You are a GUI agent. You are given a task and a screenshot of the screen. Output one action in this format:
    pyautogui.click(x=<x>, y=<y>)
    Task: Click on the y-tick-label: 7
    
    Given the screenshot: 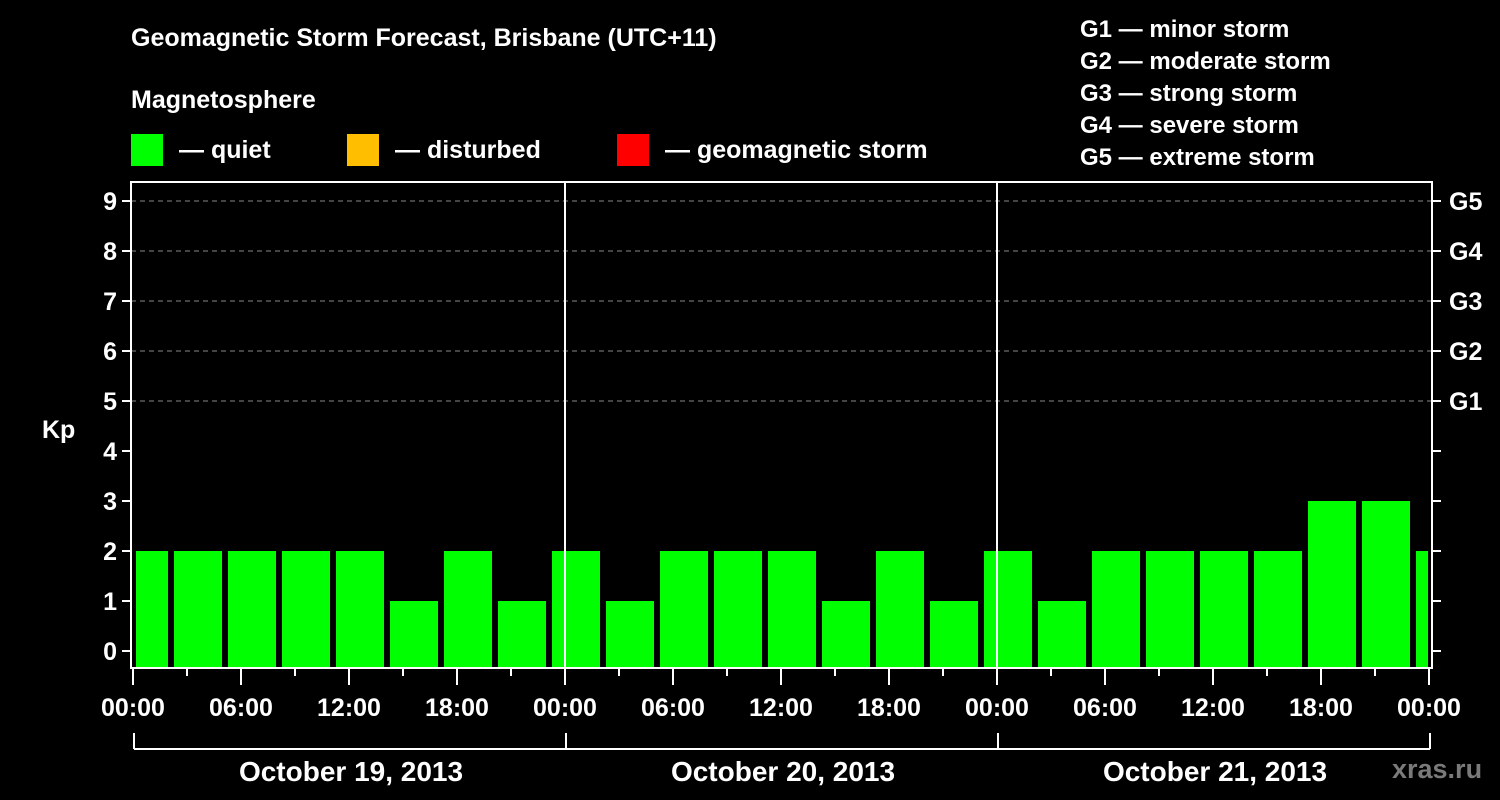 What is the action you would take?
    pyautogui.click(x=110, y=302)
    